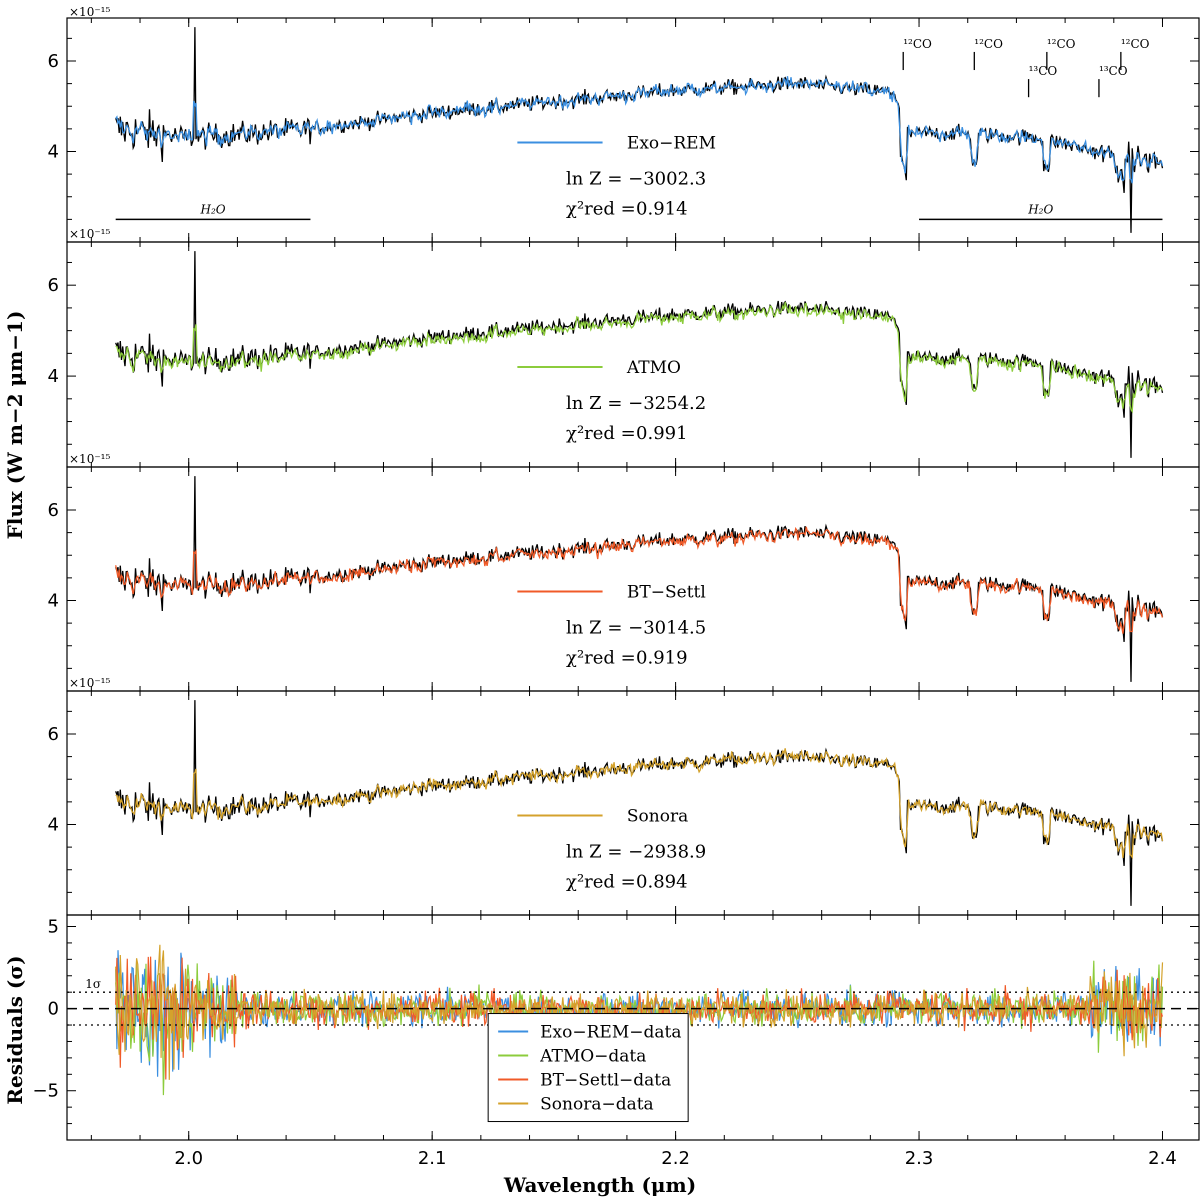  I want to click on y-tick-label: 5, so click(53, 926).